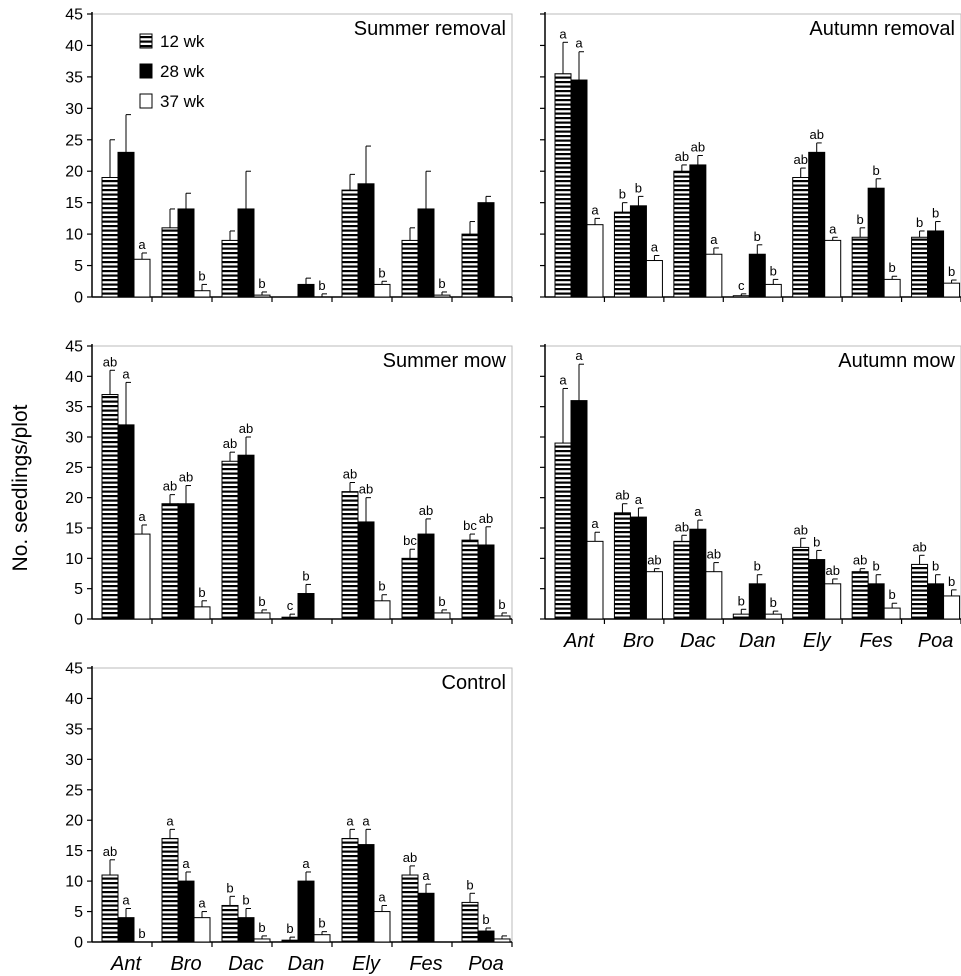  I want to click on y-tick-label: 5, so click(78, 589).